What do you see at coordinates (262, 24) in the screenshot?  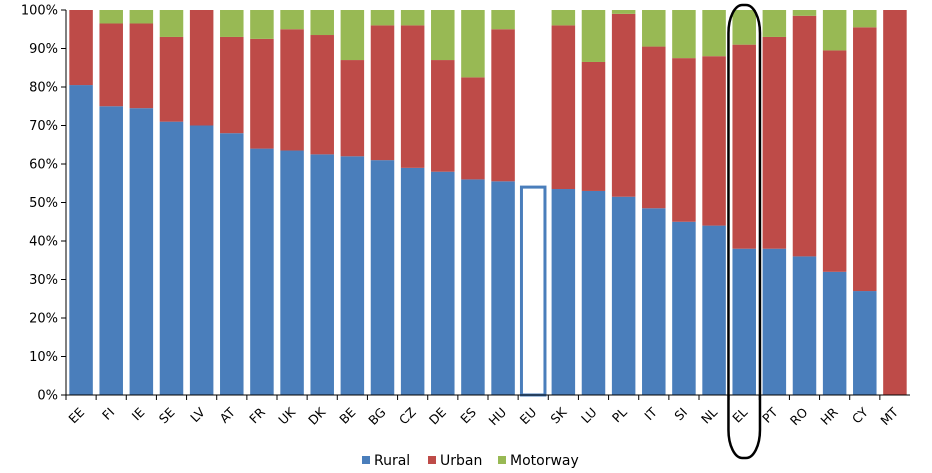 I see `bar-fr-motorway` at bounding box center [262, 24].